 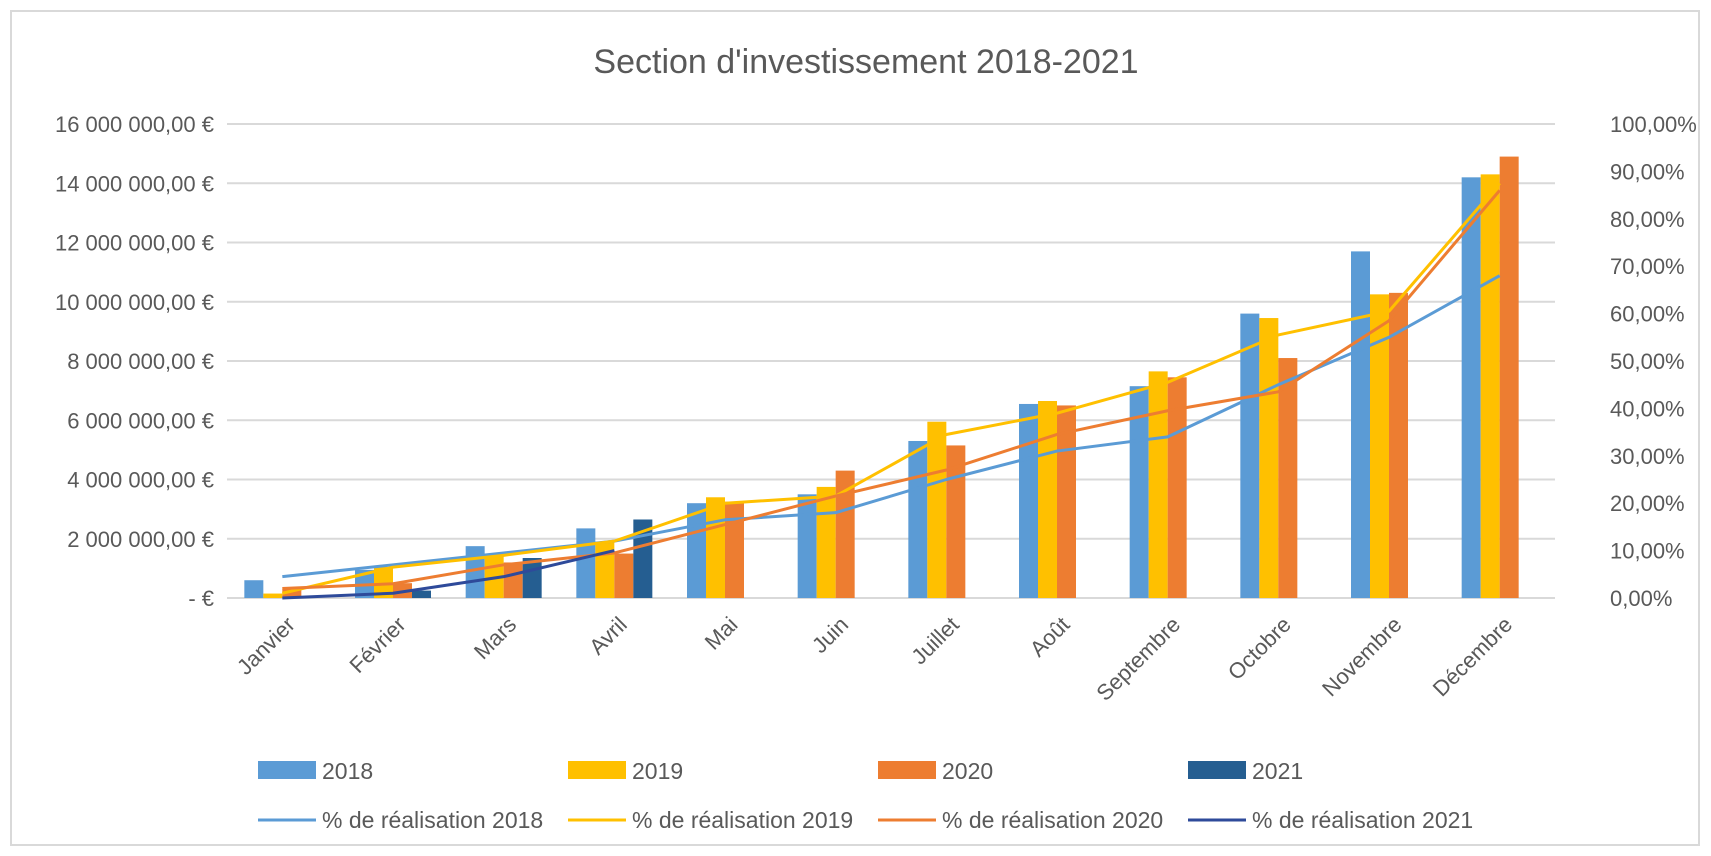 What do you see at coordinates (134, 183) in the screenshot?
I see `y-tick-label: 14 000 000,00 €` at bounding box center [134, 183].